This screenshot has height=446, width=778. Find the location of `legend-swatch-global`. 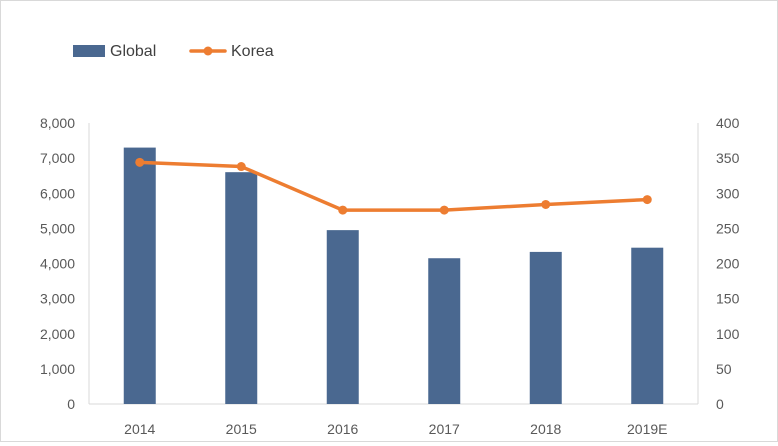

legend-swatch-global is located at coordinates (89, 51).